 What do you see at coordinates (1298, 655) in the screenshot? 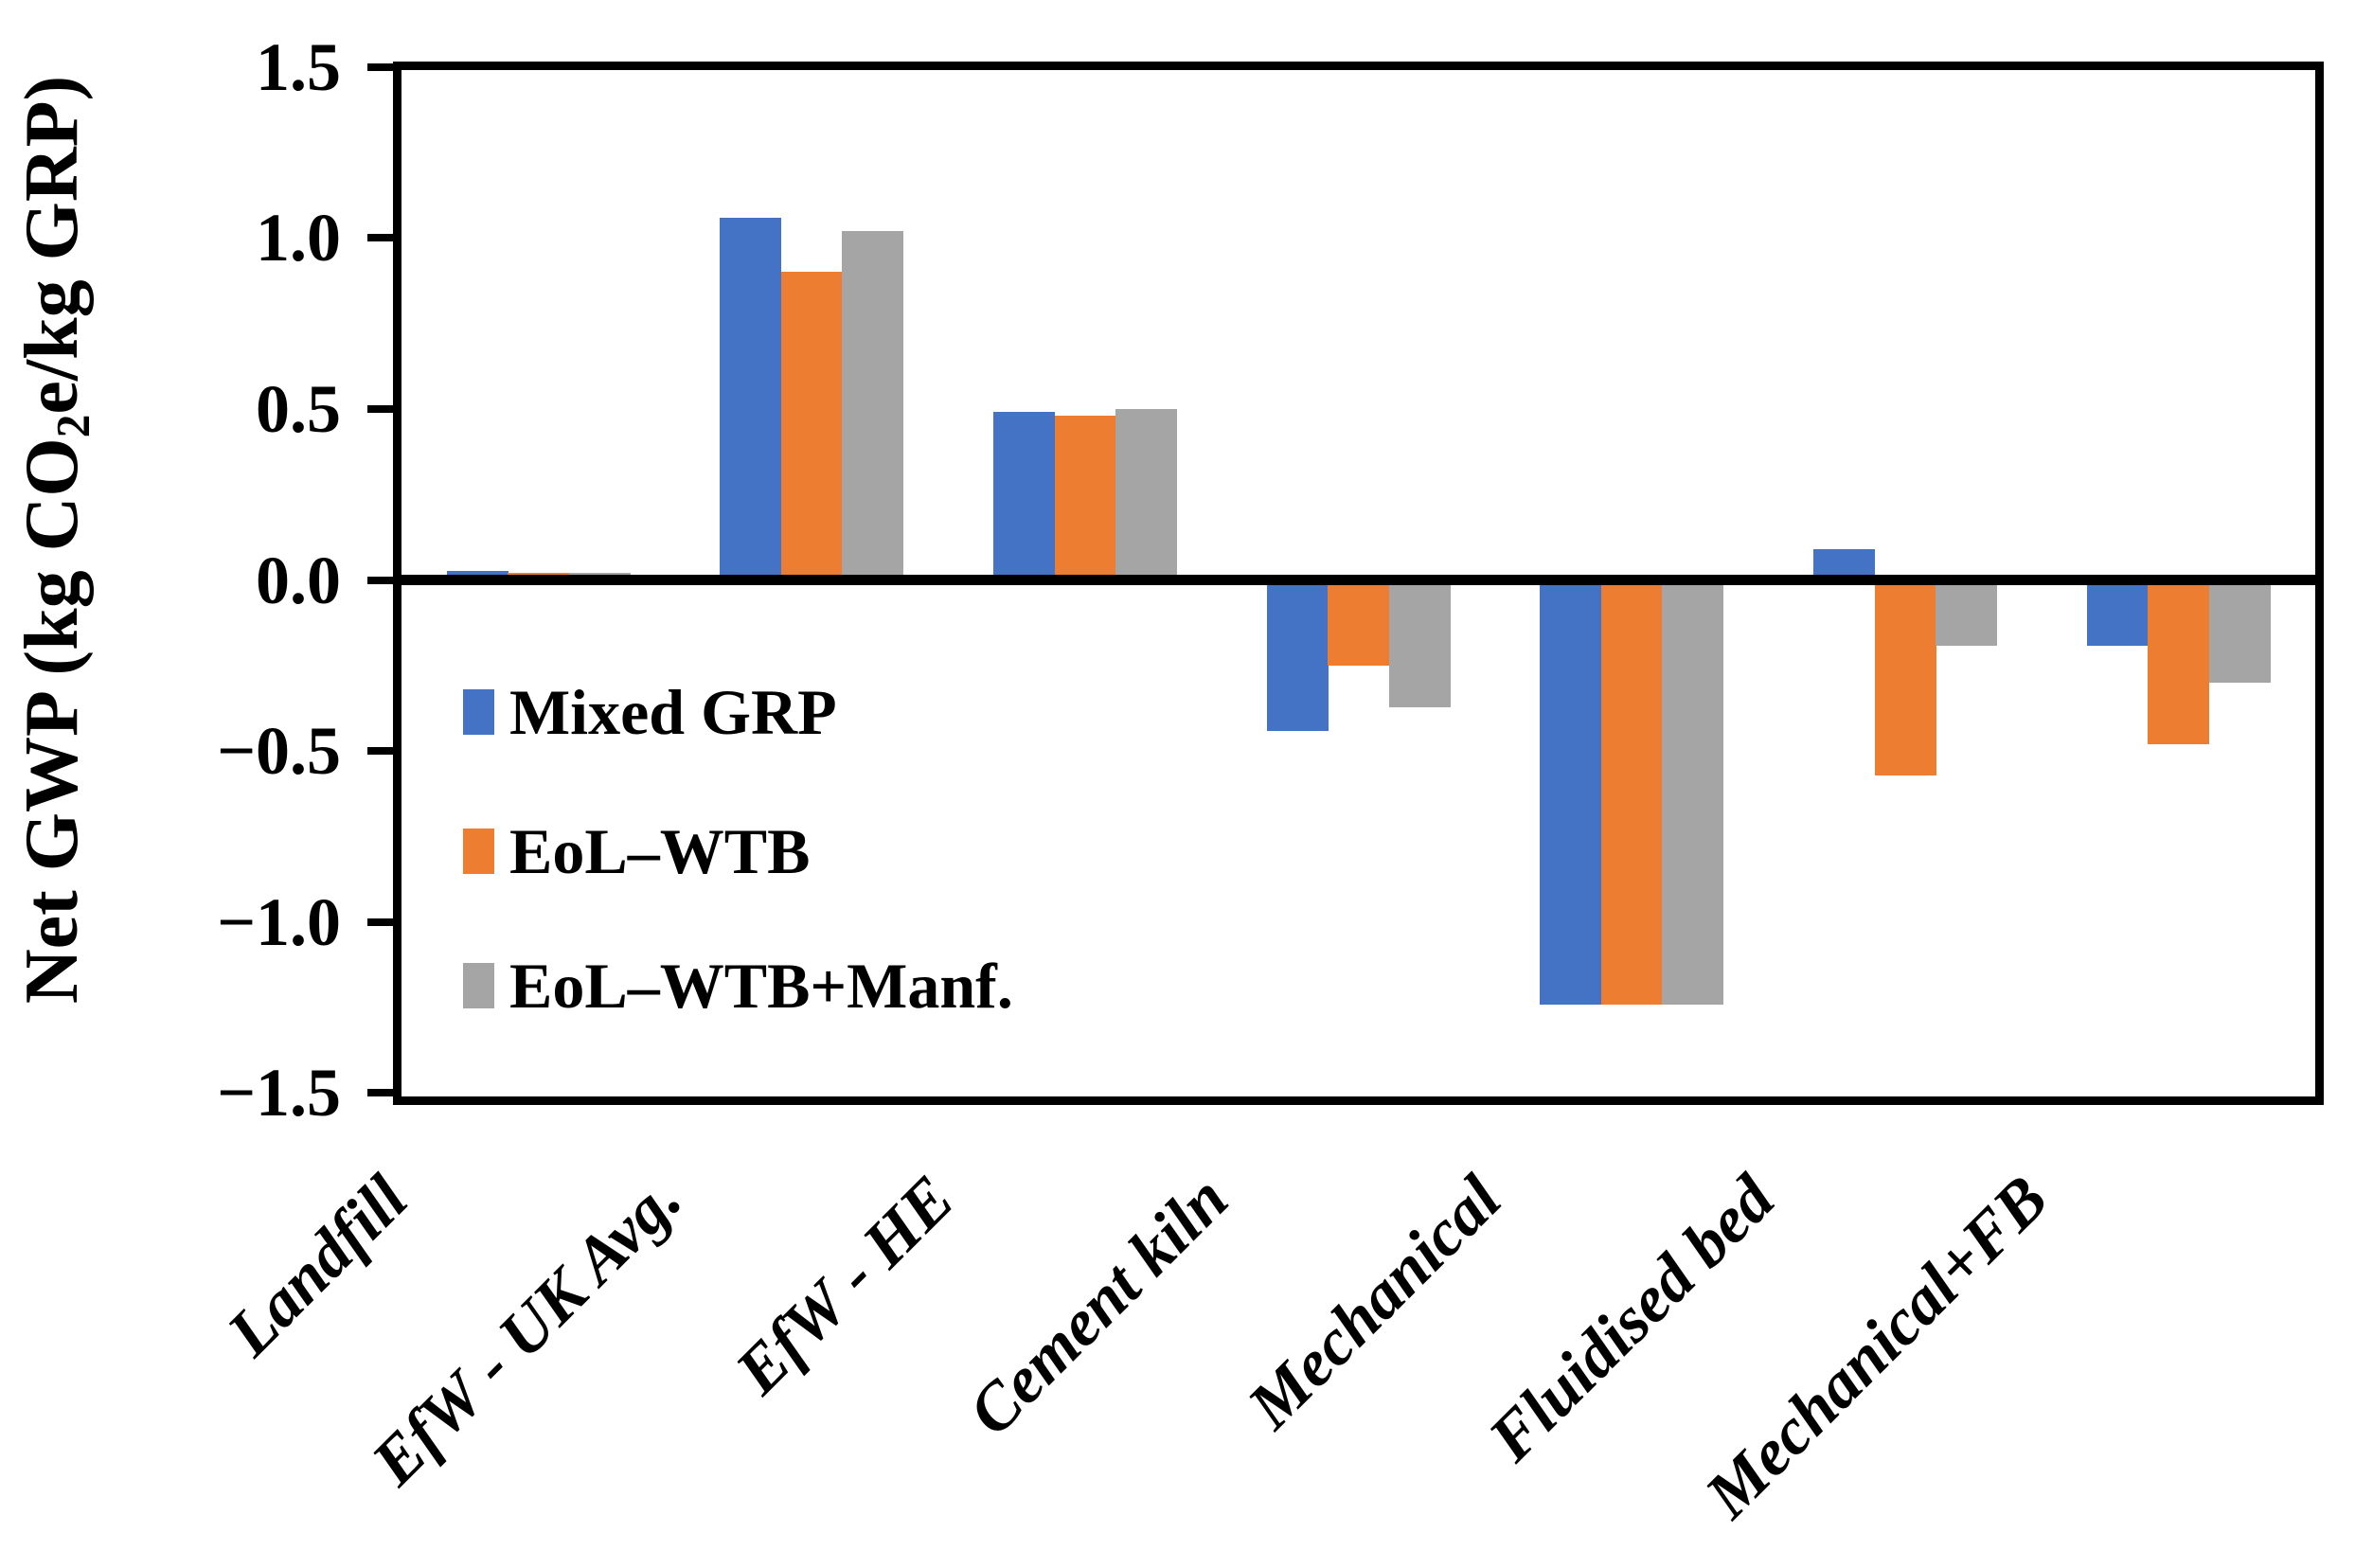
I see `bar-Cement kiln-Mixed GRP` at bounding box center [1298, 655].